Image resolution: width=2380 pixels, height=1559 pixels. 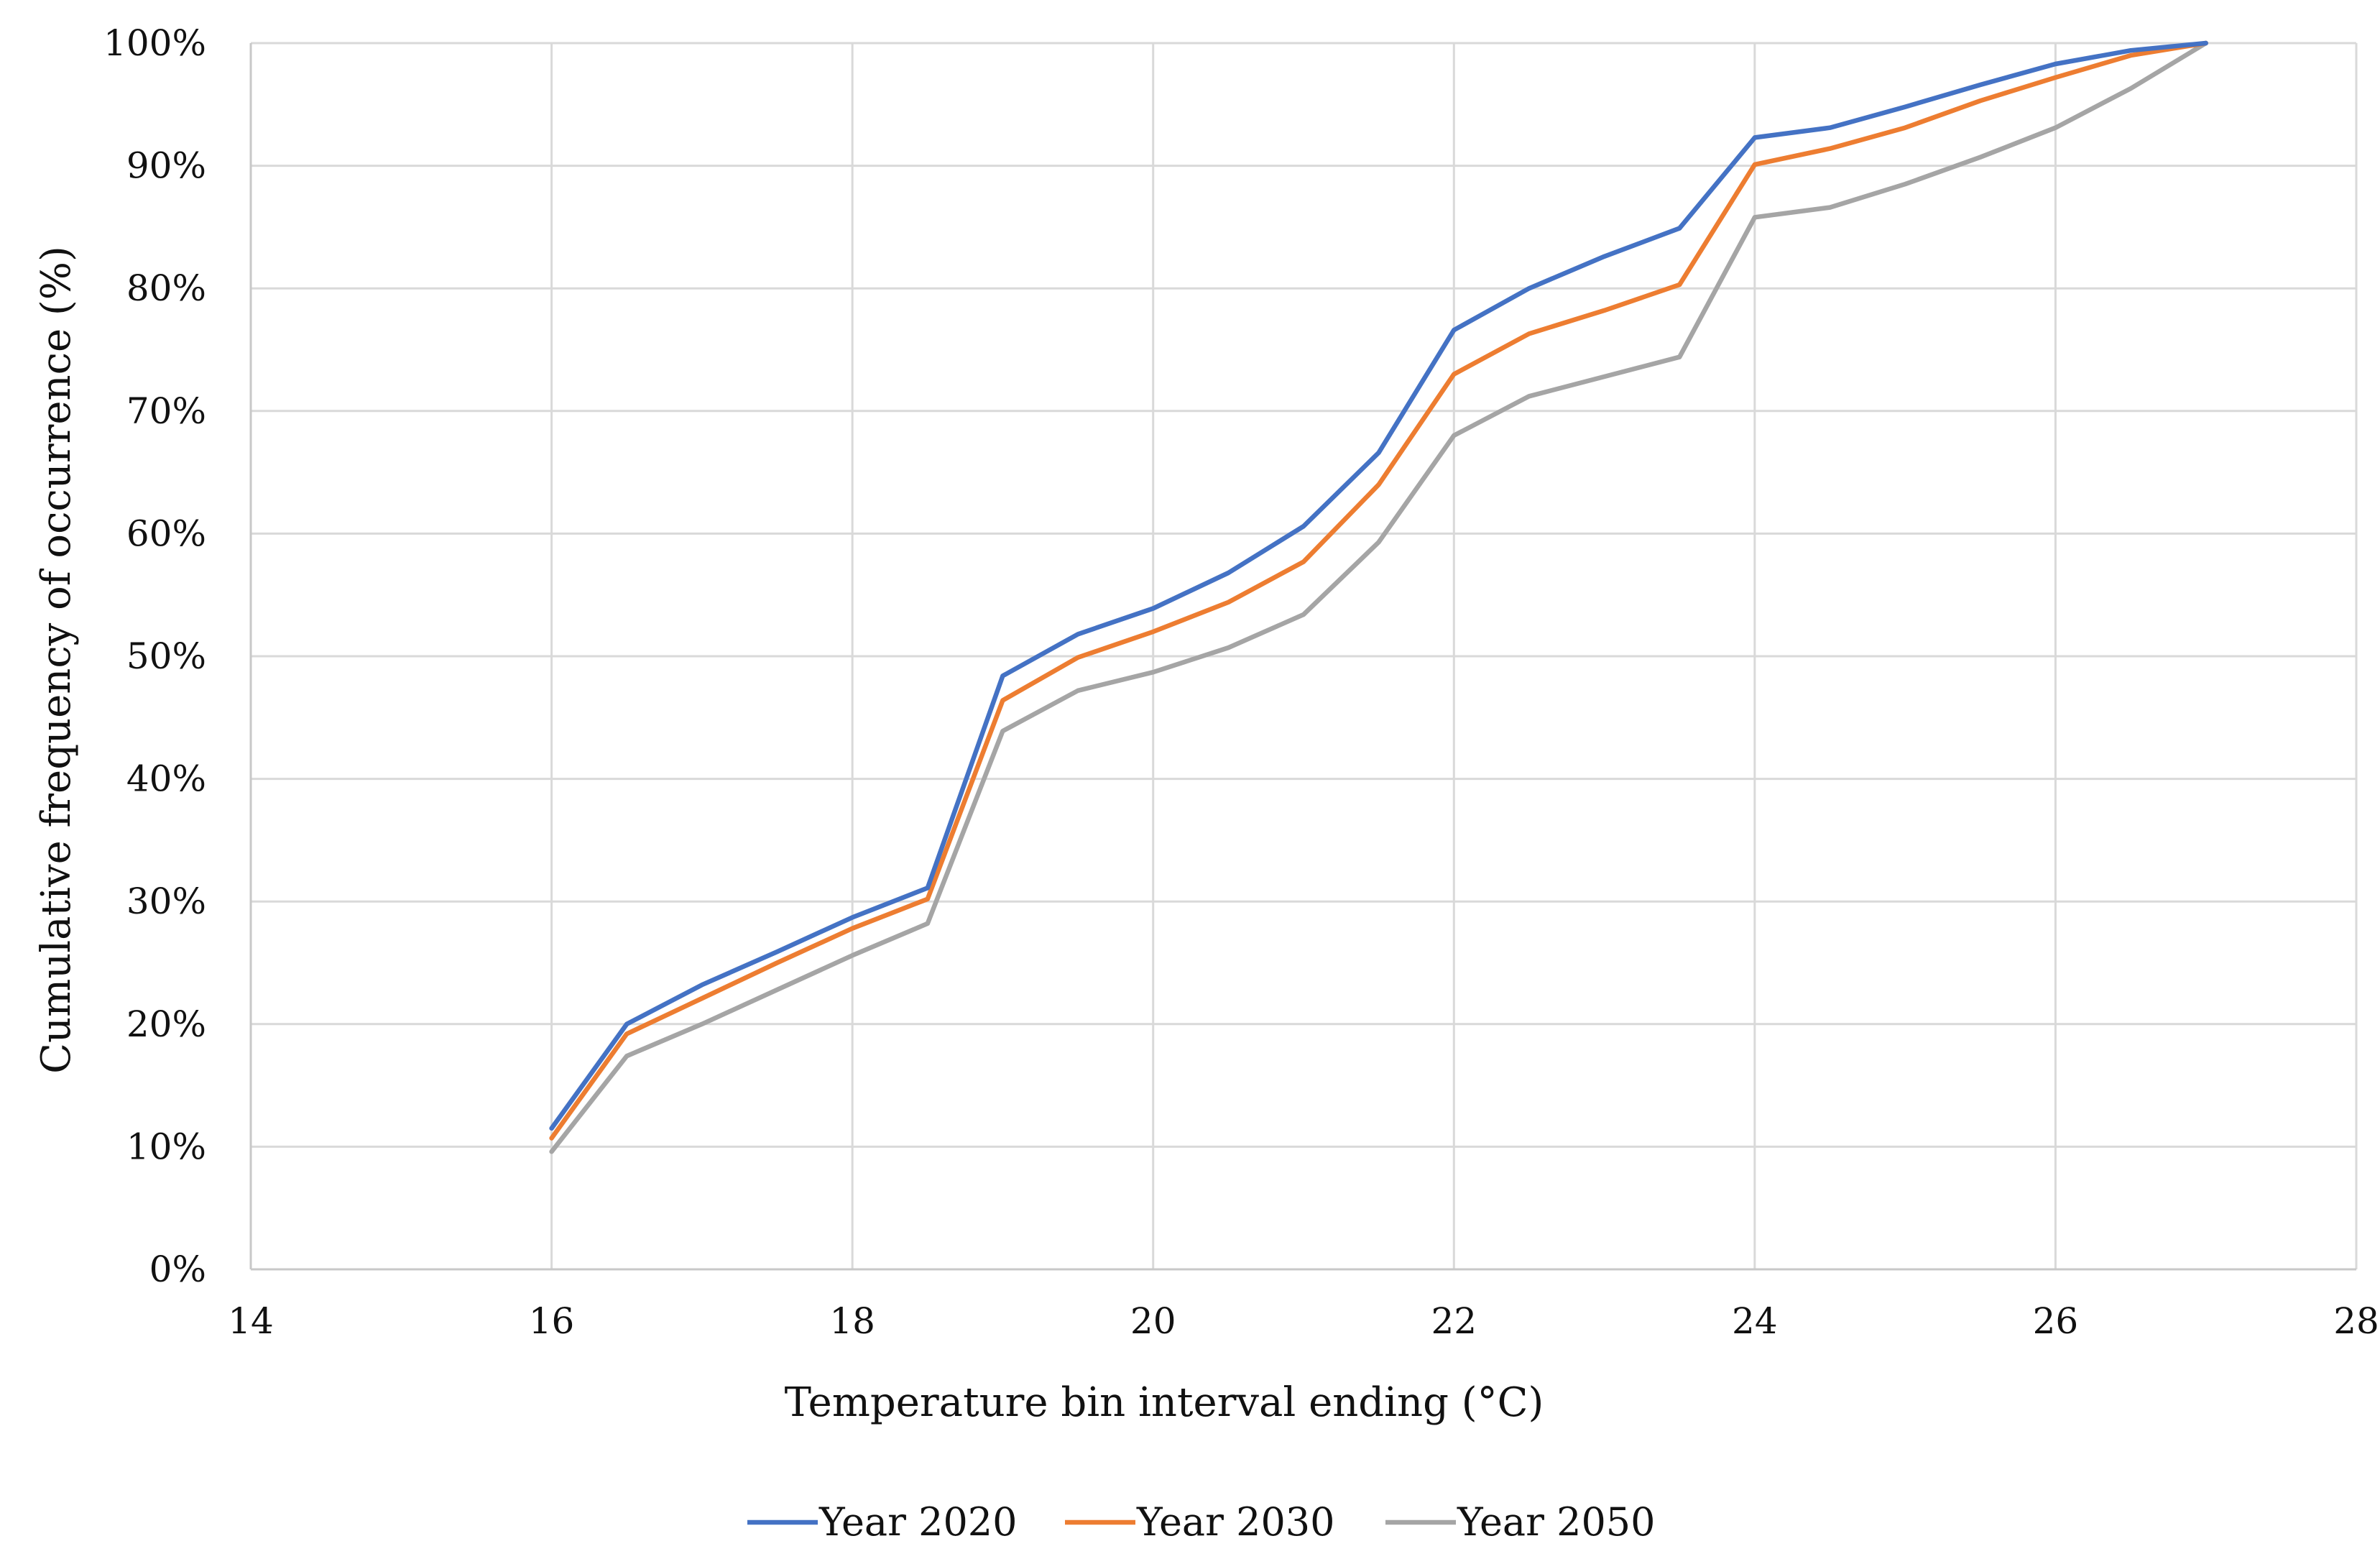 I want to click on x-tick-label: 14, so click(x=251, y=1321).